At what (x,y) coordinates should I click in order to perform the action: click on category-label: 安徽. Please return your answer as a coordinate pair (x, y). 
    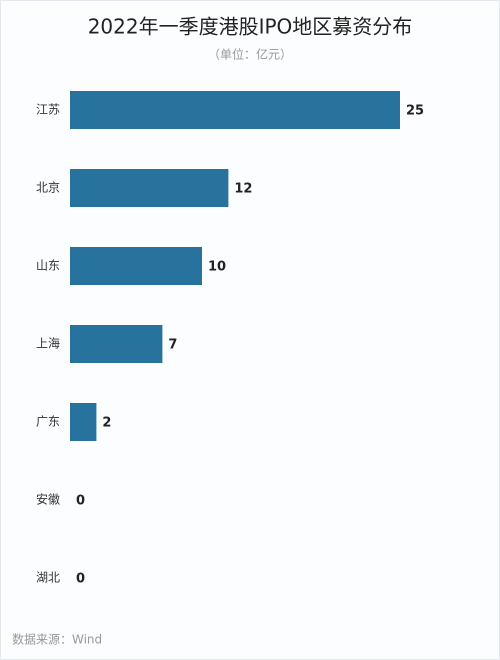
    Looking at the image, I should click on (48, 499).